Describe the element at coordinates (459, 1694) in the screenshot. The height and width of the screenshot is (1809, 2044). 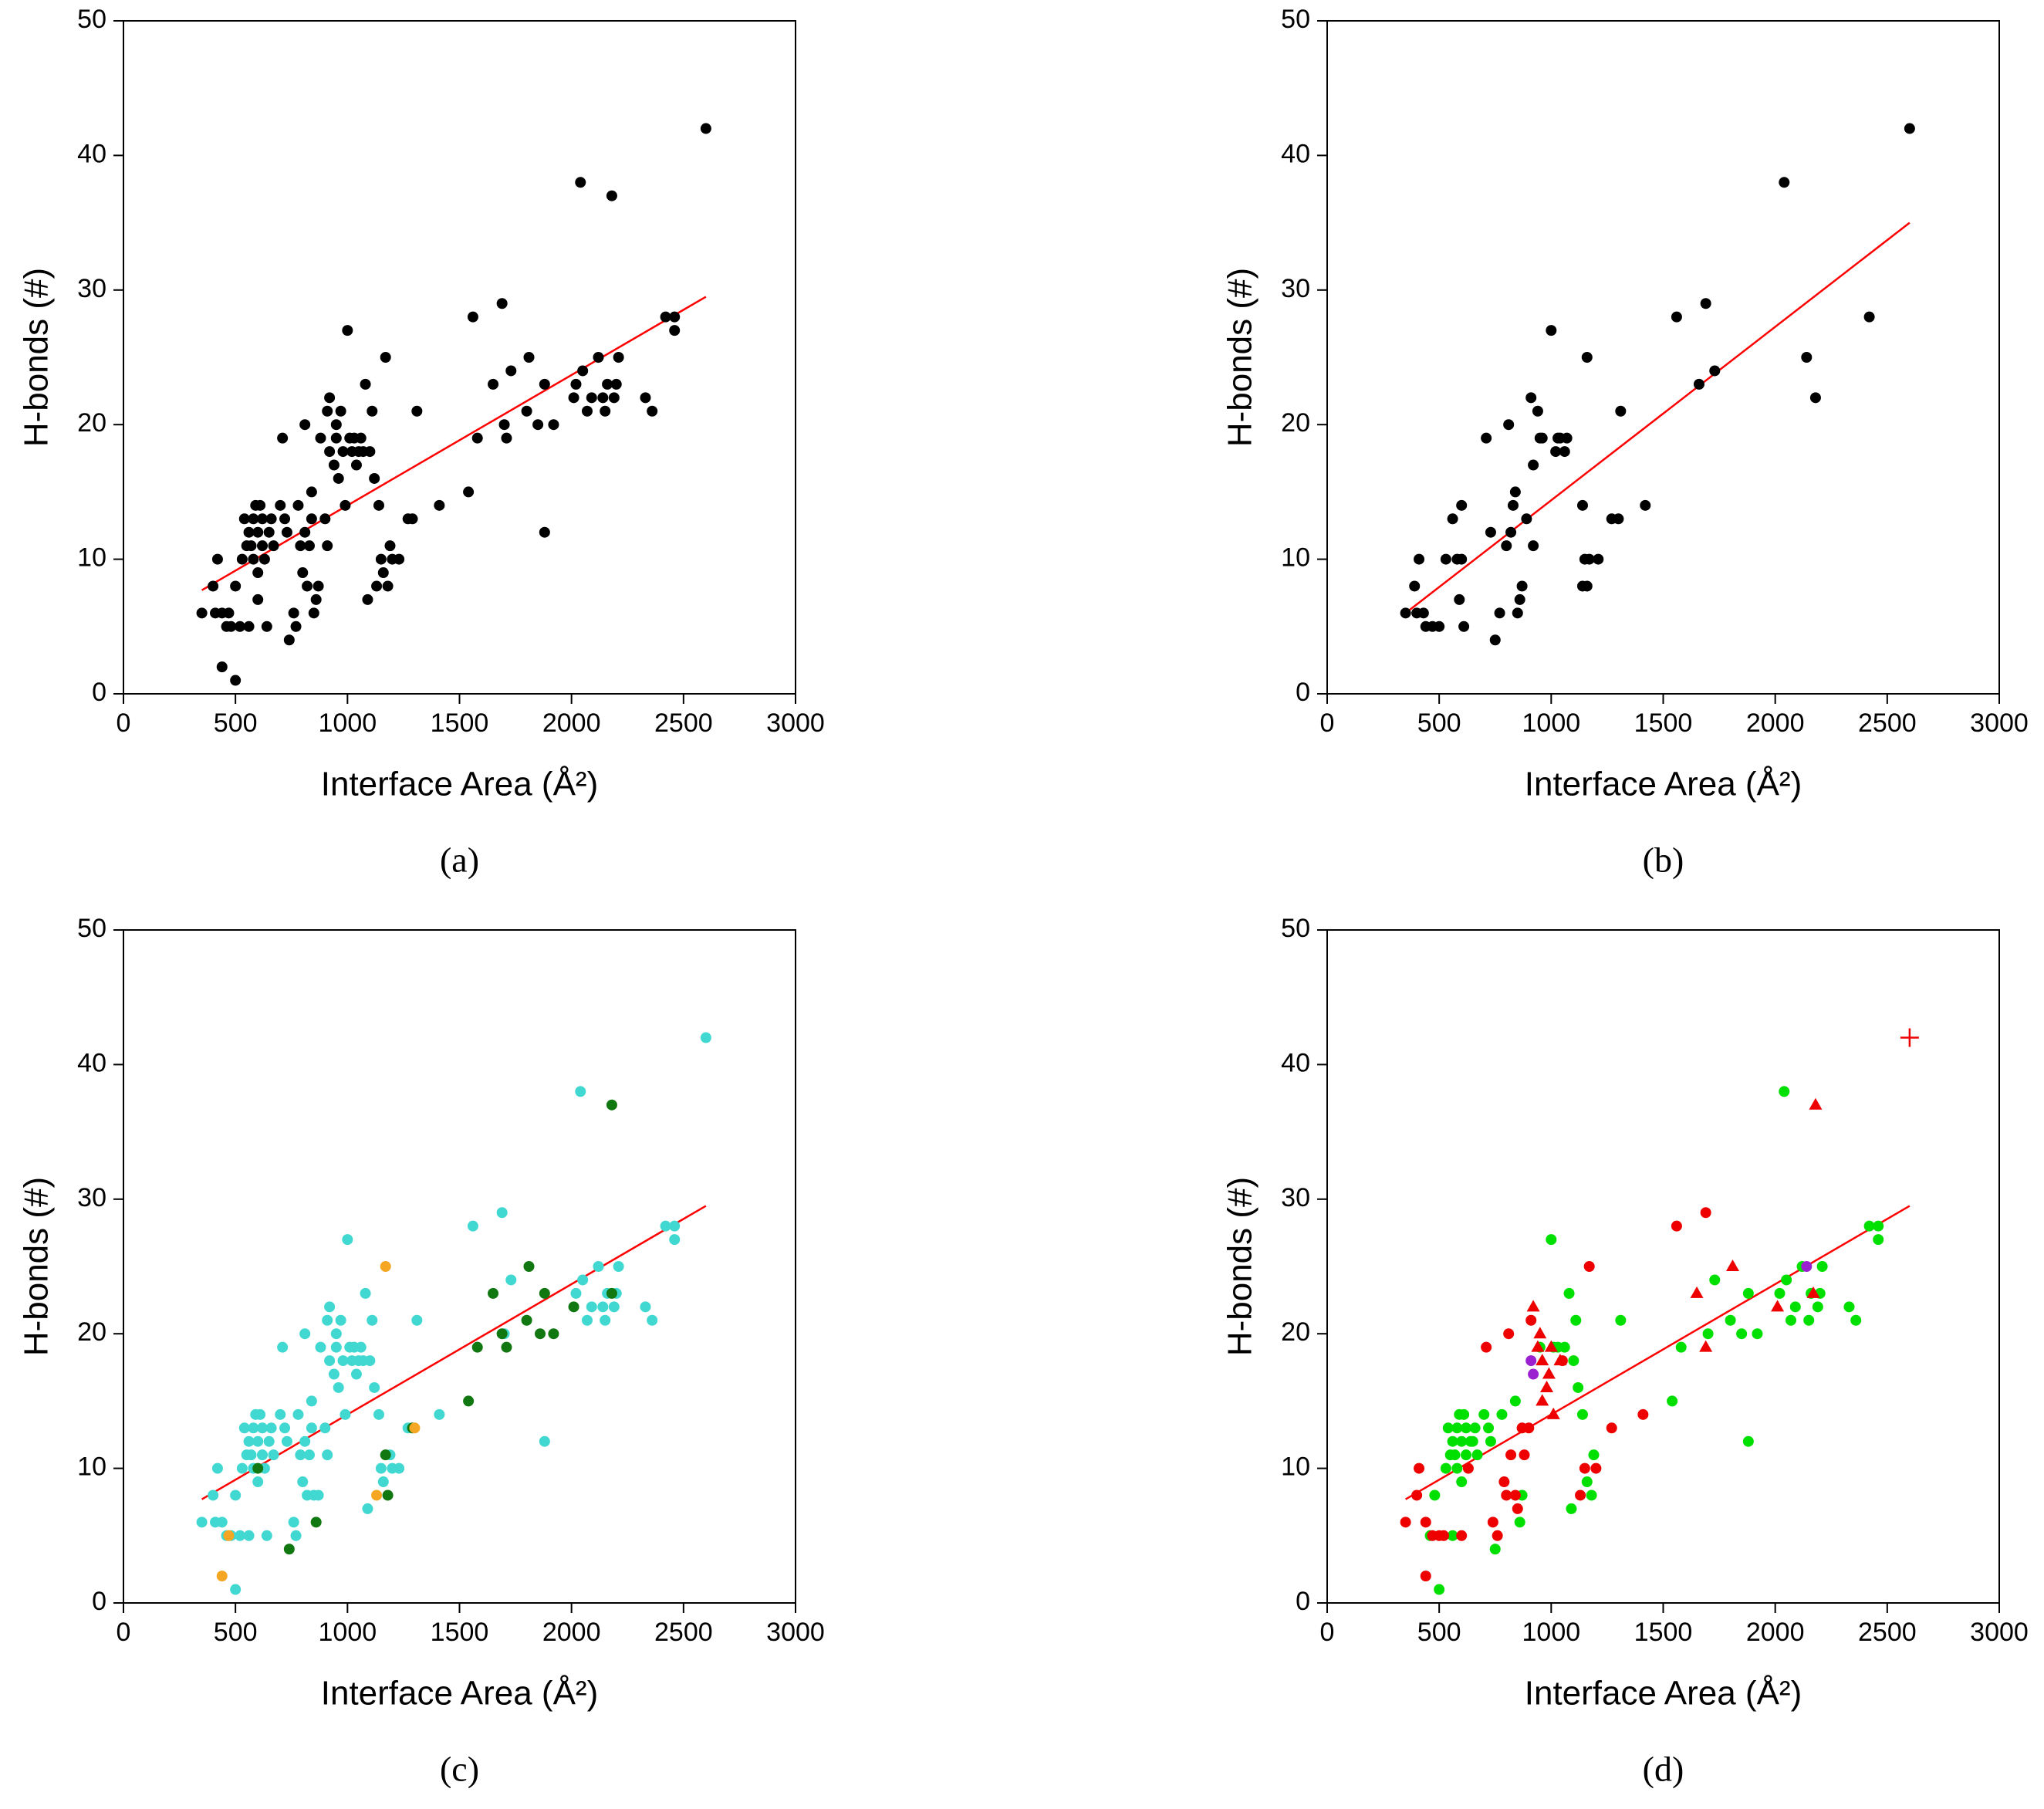
I see `x-axis-label: Interface Area (Å²)` at that location.